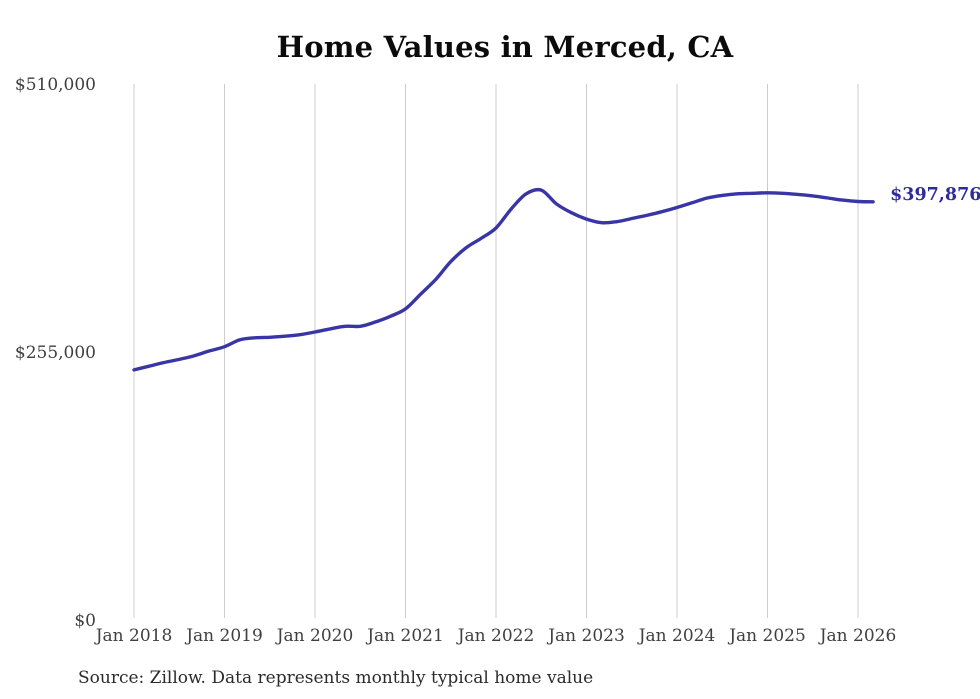 The width and height of the screenshot is (980, 699). Describe the element at coordinates (314, 636) in the screenshot. I see `x-tick-label: Jan 2020` at that location.